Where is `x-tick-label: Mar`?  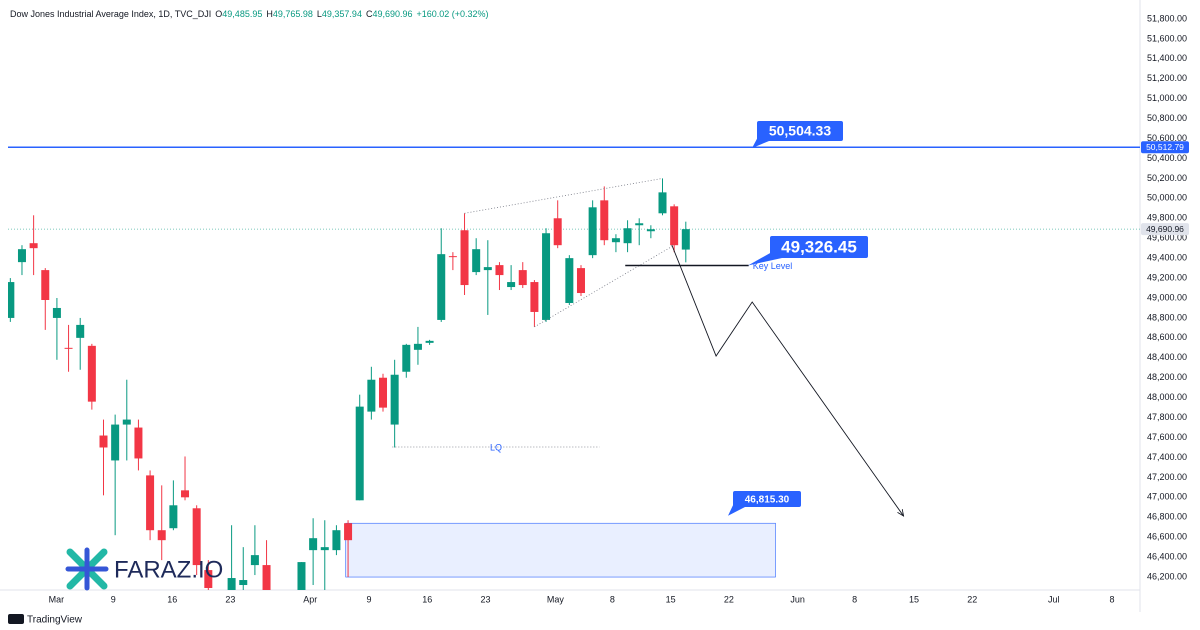 x-tick-label: Mar is located at coordinates (57, 599).